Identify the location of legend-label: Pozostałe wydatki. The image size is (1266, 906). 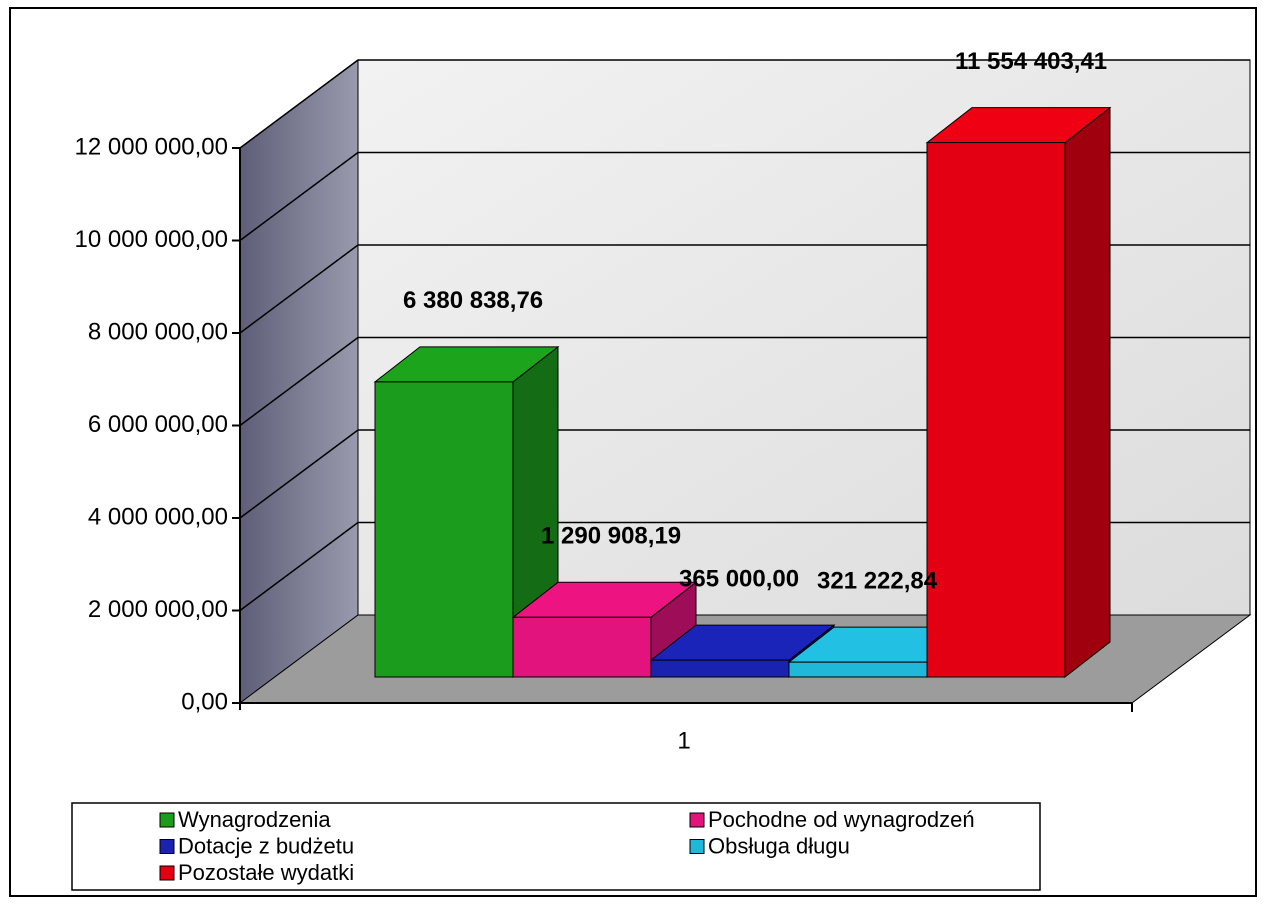
(266, 872).